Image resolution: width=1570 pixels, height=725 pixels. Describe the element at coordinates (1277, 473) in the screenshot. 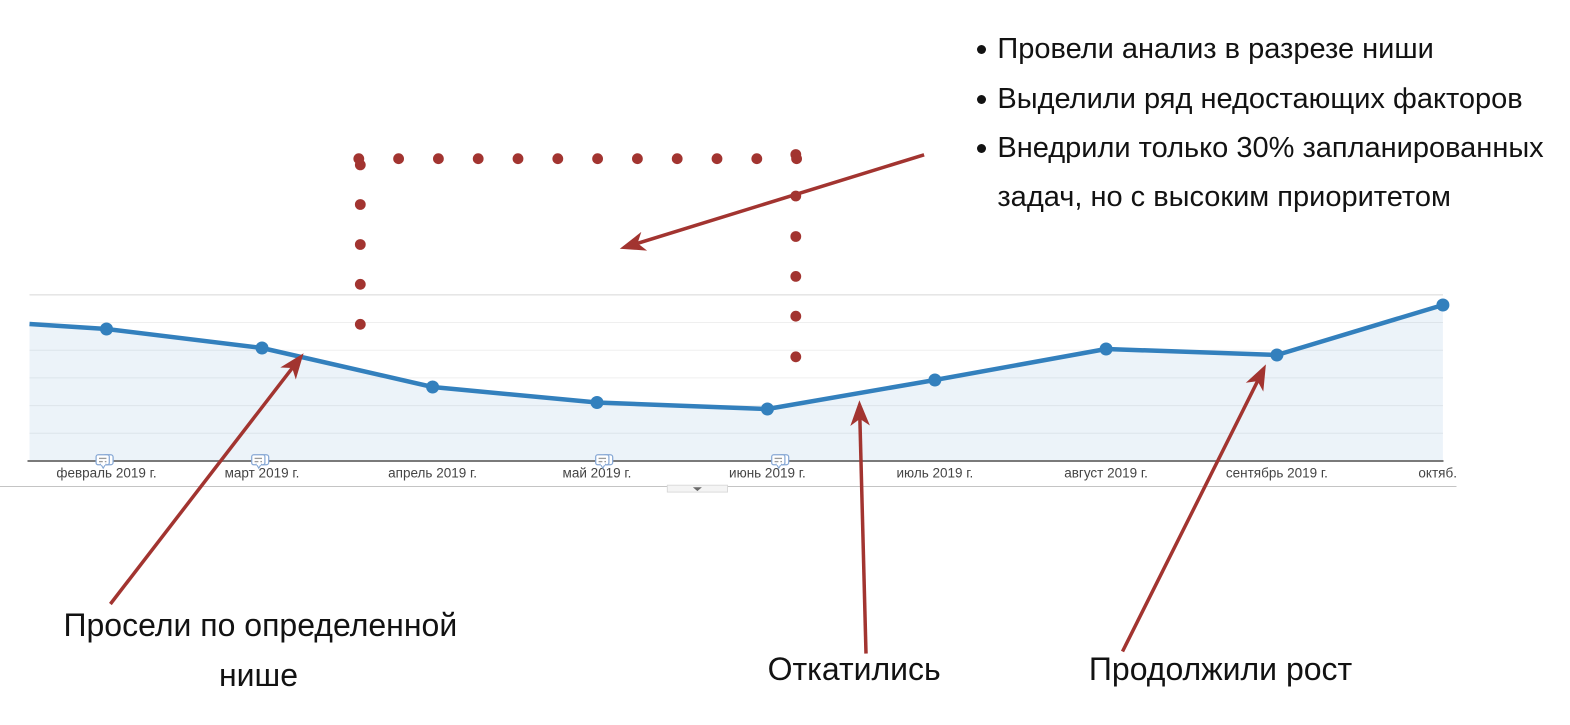

I see `svg-text: сентябрь 2019 г.` at that location.